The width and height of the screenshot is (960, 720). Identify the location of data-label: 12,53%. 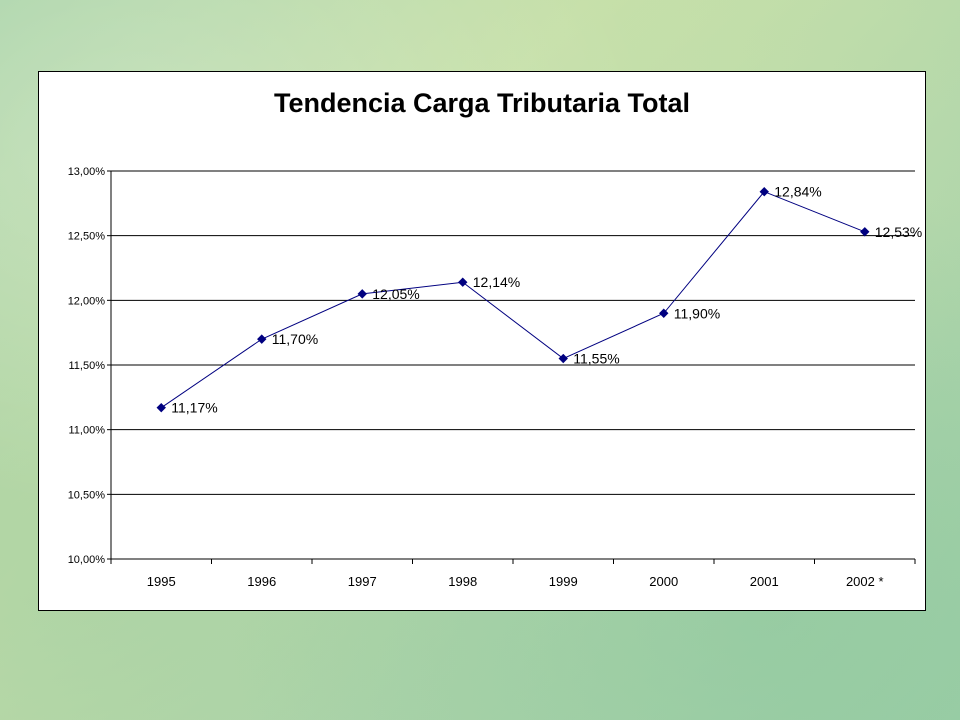
(898, 232).